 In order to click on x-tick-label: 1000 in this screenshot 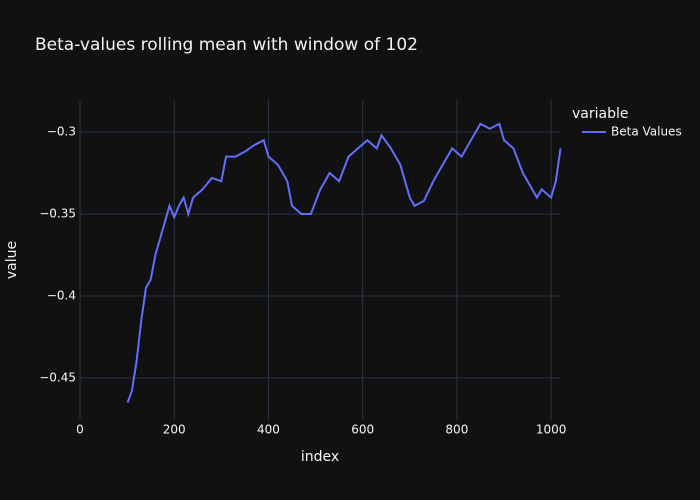, I will do `click(551, 430)`.